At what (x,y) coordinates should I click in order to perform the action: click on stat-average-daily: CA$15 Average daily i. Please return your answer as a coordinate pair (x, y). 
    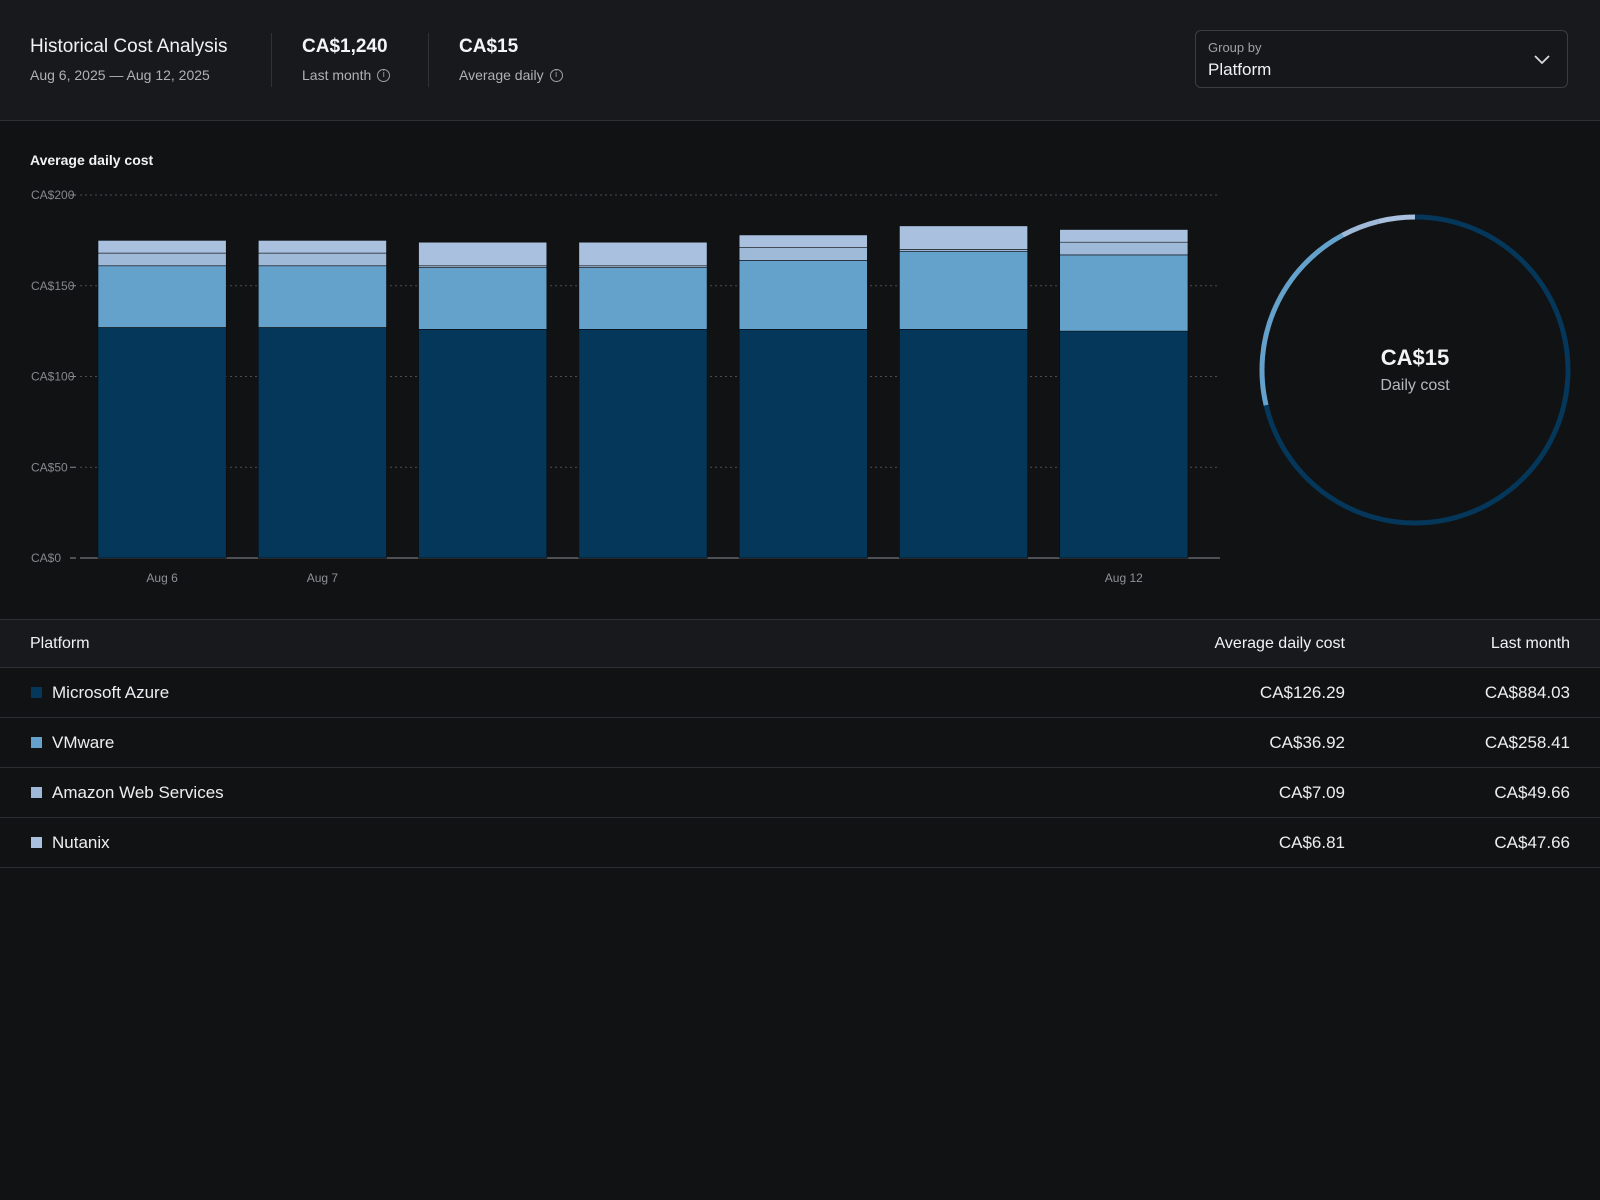
    Looking at the image, I should click on (511, 59).